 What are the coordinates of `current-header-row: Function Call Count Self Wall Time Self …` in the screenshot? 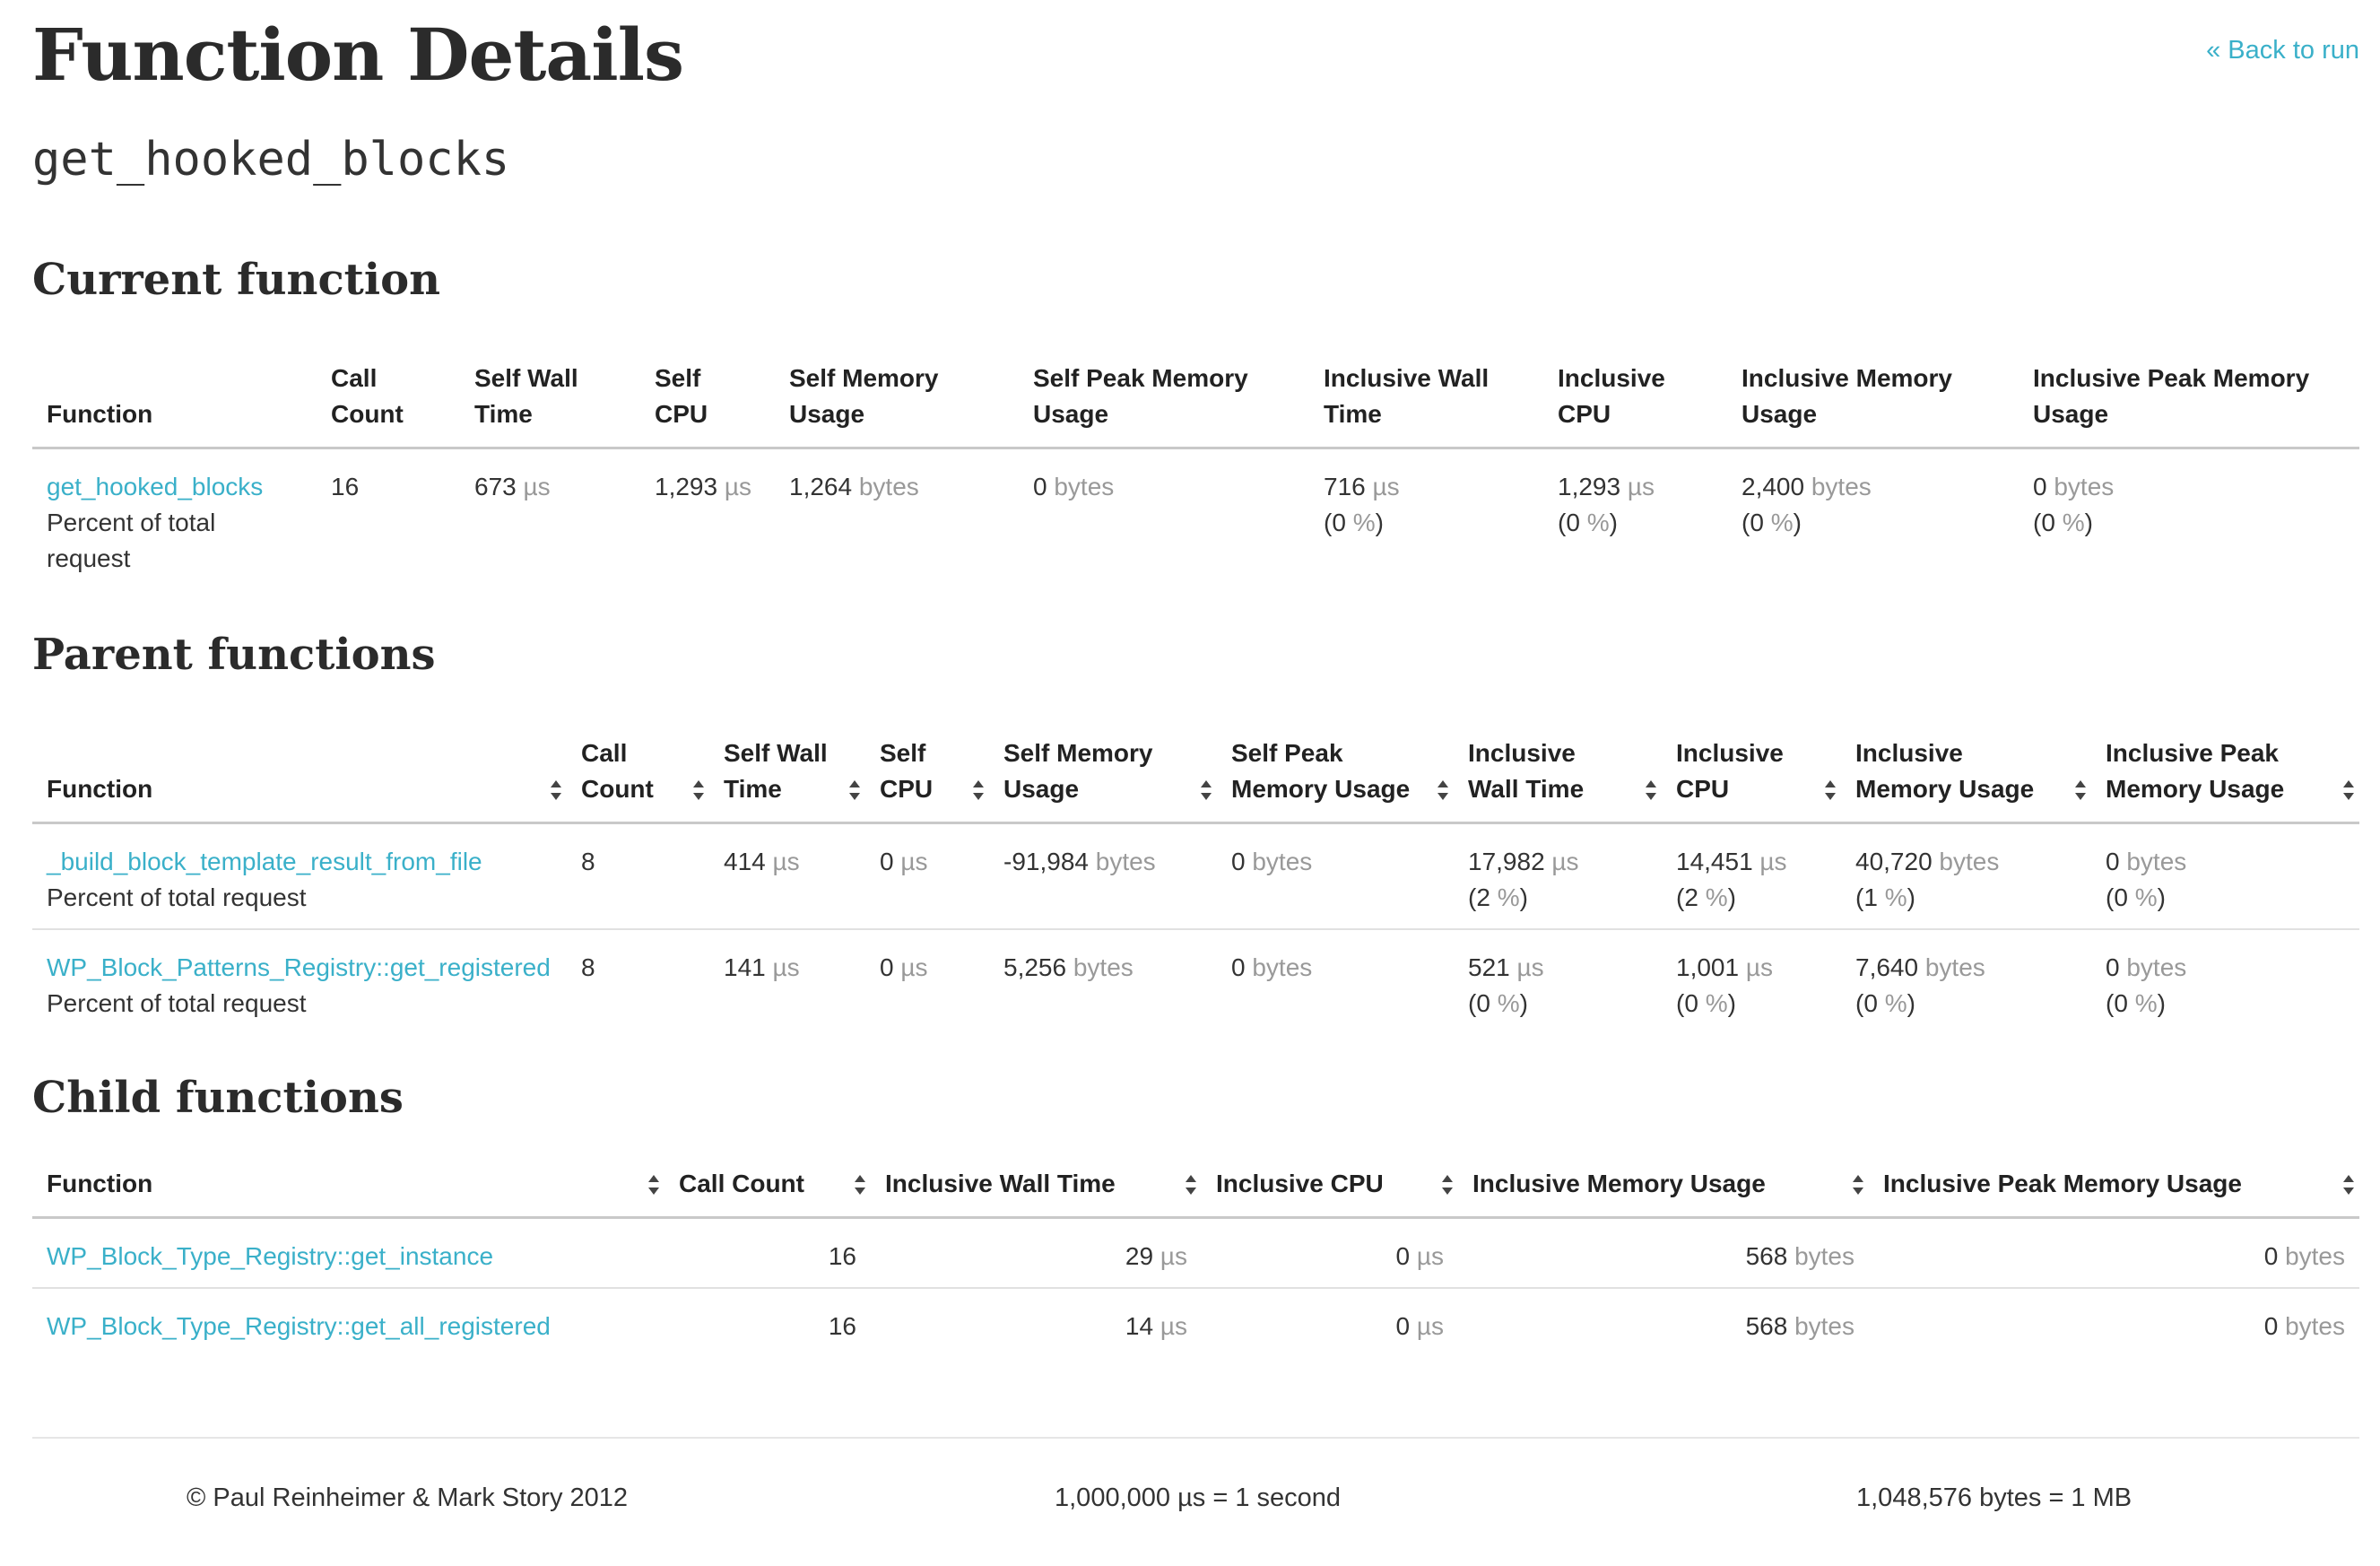 It's located at (1195, 405).